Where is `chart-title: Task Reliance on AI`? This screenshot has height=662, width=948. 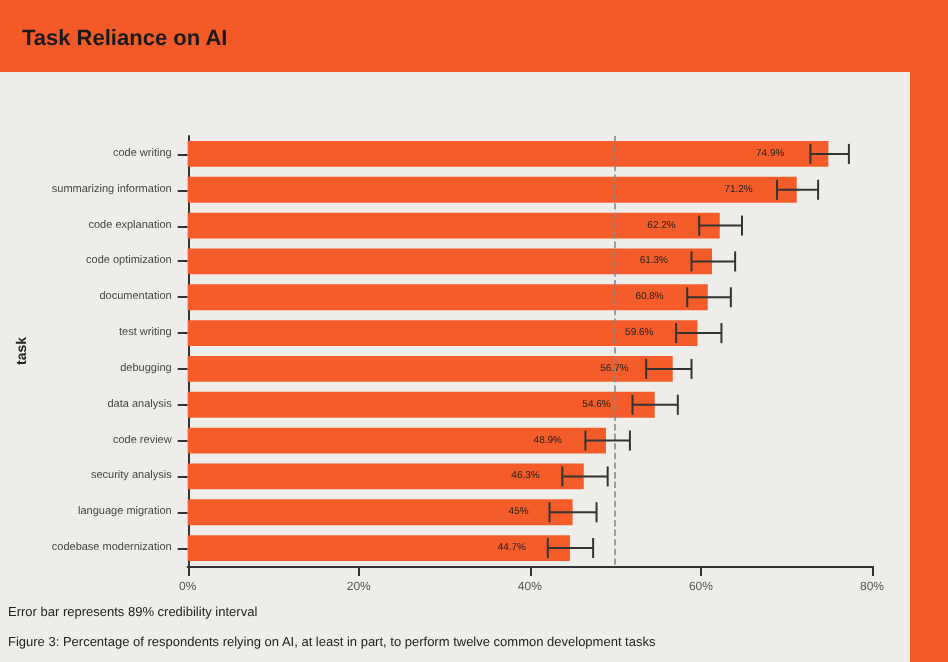
chart-title: Task Reliance on AI is located at coordinates (125, 39).